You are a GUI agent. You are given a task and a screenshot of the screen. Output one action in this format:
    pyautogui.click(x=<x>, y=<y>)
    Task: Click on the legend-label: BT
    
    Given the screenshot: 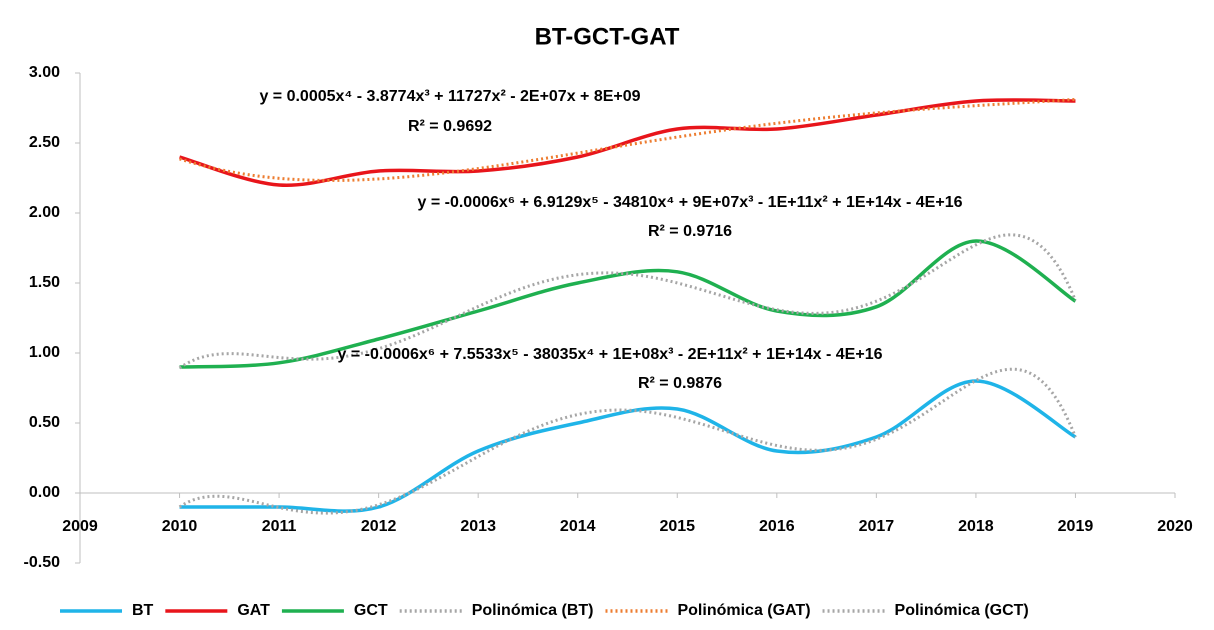 What is the action you would take?
    pyautogui.click(x=143, y=610)
    